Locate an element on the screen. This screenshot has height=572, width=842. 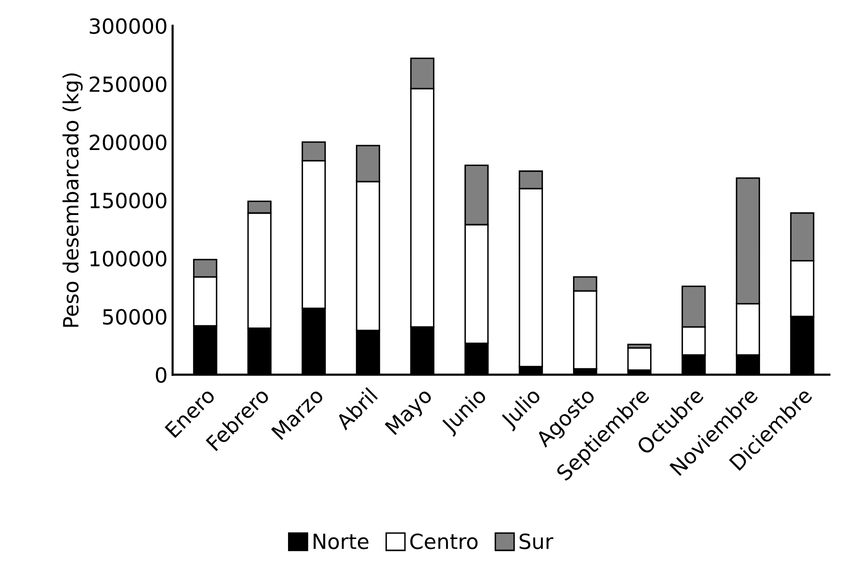
y-tick-label: 150000 is located at coordinates (128, 200).